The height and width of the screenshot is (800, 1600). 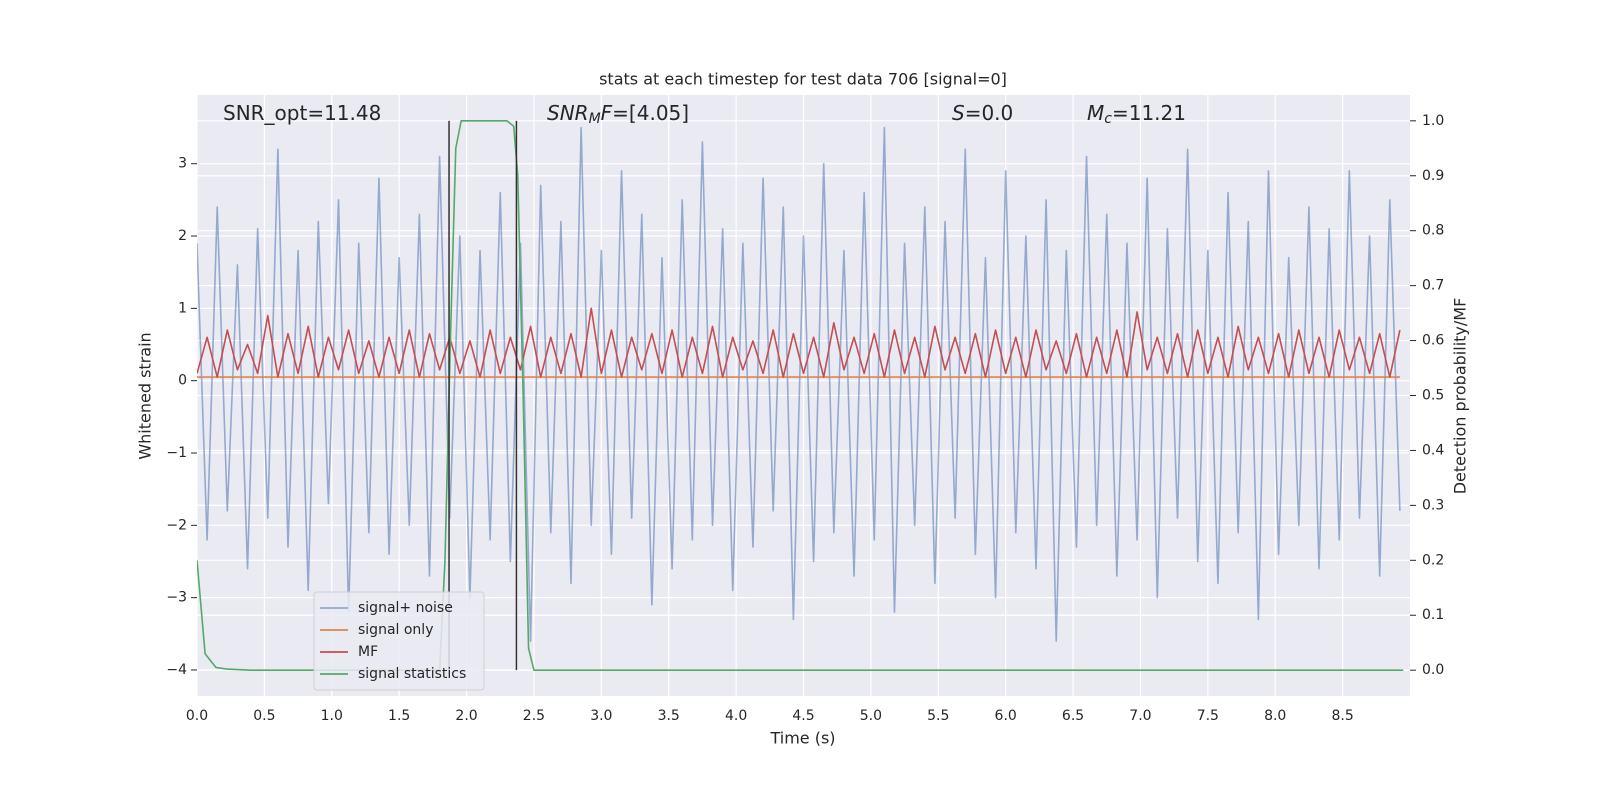 I want to click on y2-tick-label: 1.0, so click(x=1433, y=121).